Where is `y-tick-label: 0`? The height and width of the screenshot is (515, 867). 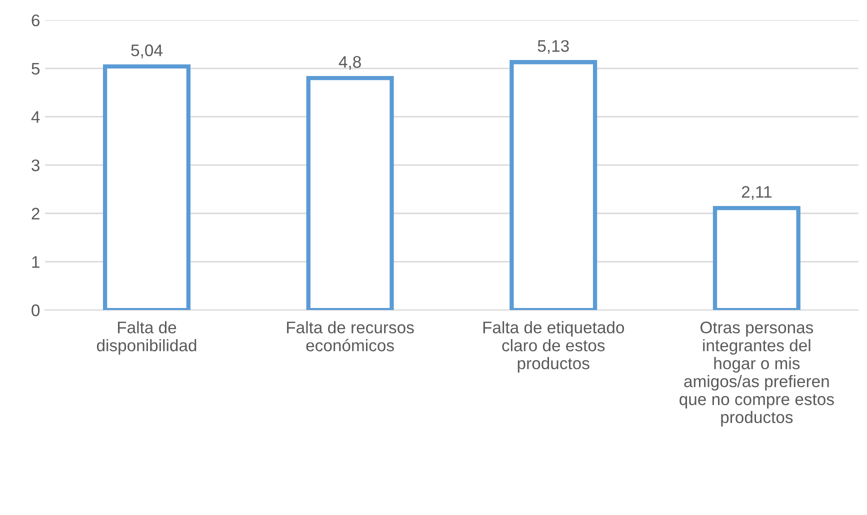
y-tick-label: 0 is located at coordinates (36, 310).